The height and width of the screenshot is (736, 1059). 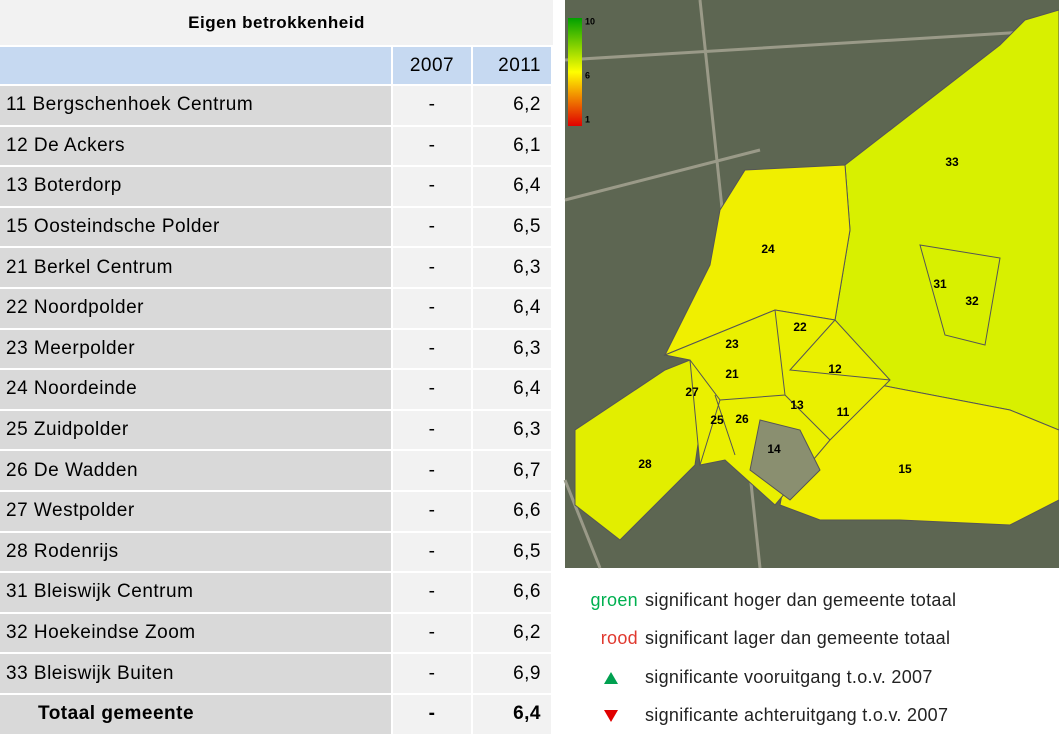 What do you see at coordinates (276, 593) in the screenshot?
I see `table-row: 31 Bleiswijk Centrum -6,6` at bounding box center [276, 593].